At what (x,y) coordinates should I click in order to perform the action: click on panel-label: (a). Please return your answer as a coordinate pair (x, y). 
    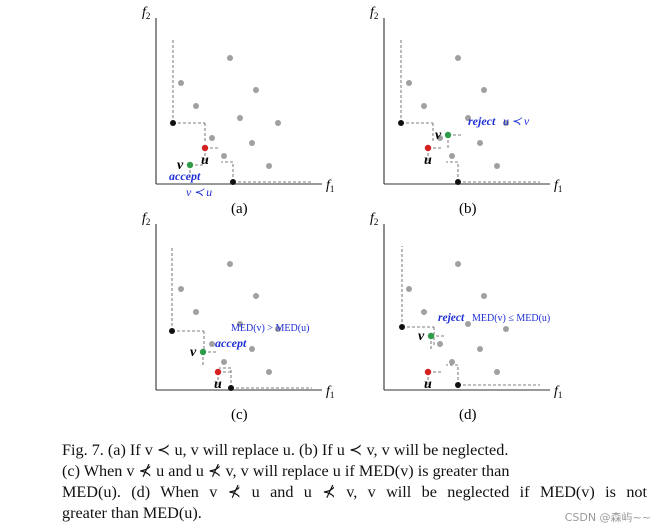
    Looking at the image, I should click on (239, 209).